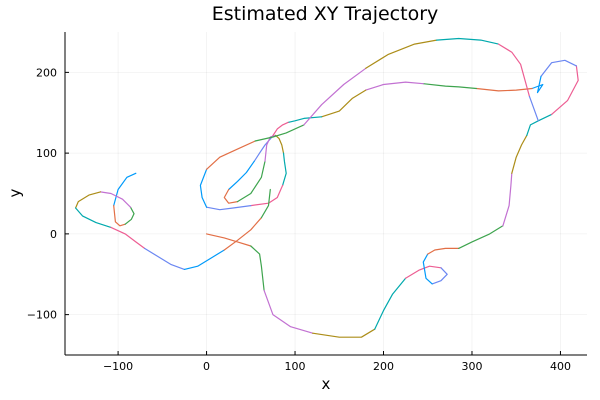  I want to click on x-axis-label: x, so click(326, 384).